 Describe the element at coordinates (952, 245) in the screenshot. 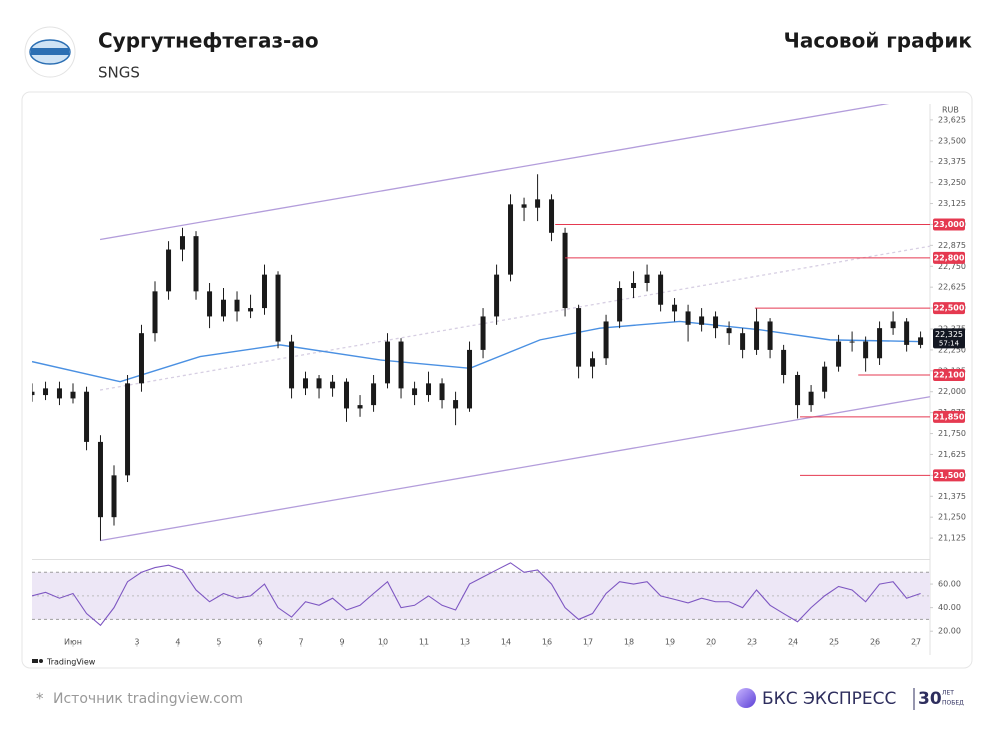

I see `y-tick-label: 22,875` at that location.